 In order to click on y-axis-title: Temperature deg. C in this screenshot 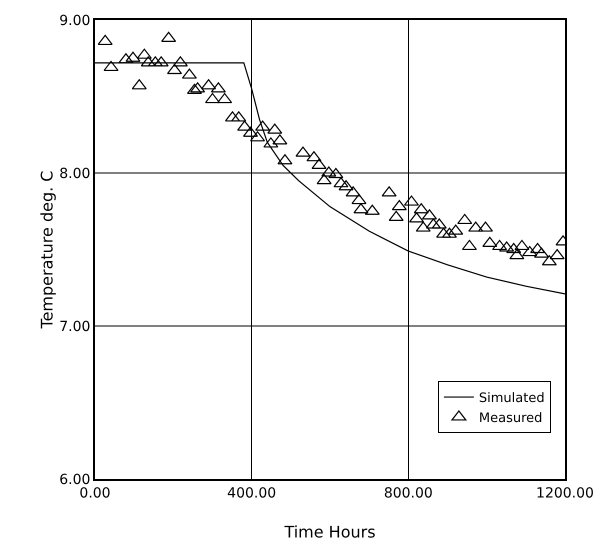, I will do `click(47, 250)`.